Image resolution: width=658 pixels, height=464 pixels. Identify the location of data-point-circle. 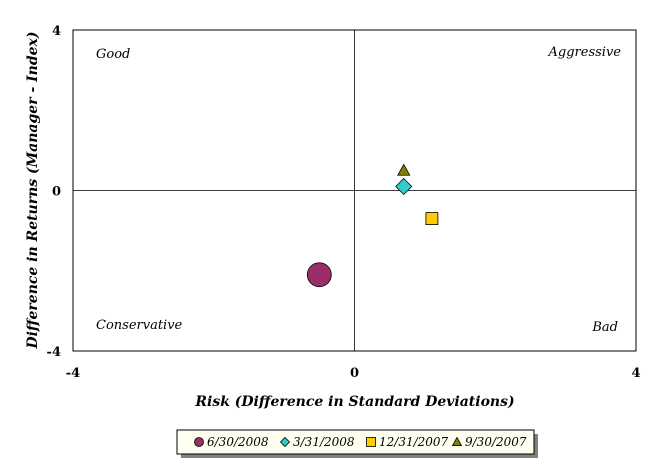
(319, 275).